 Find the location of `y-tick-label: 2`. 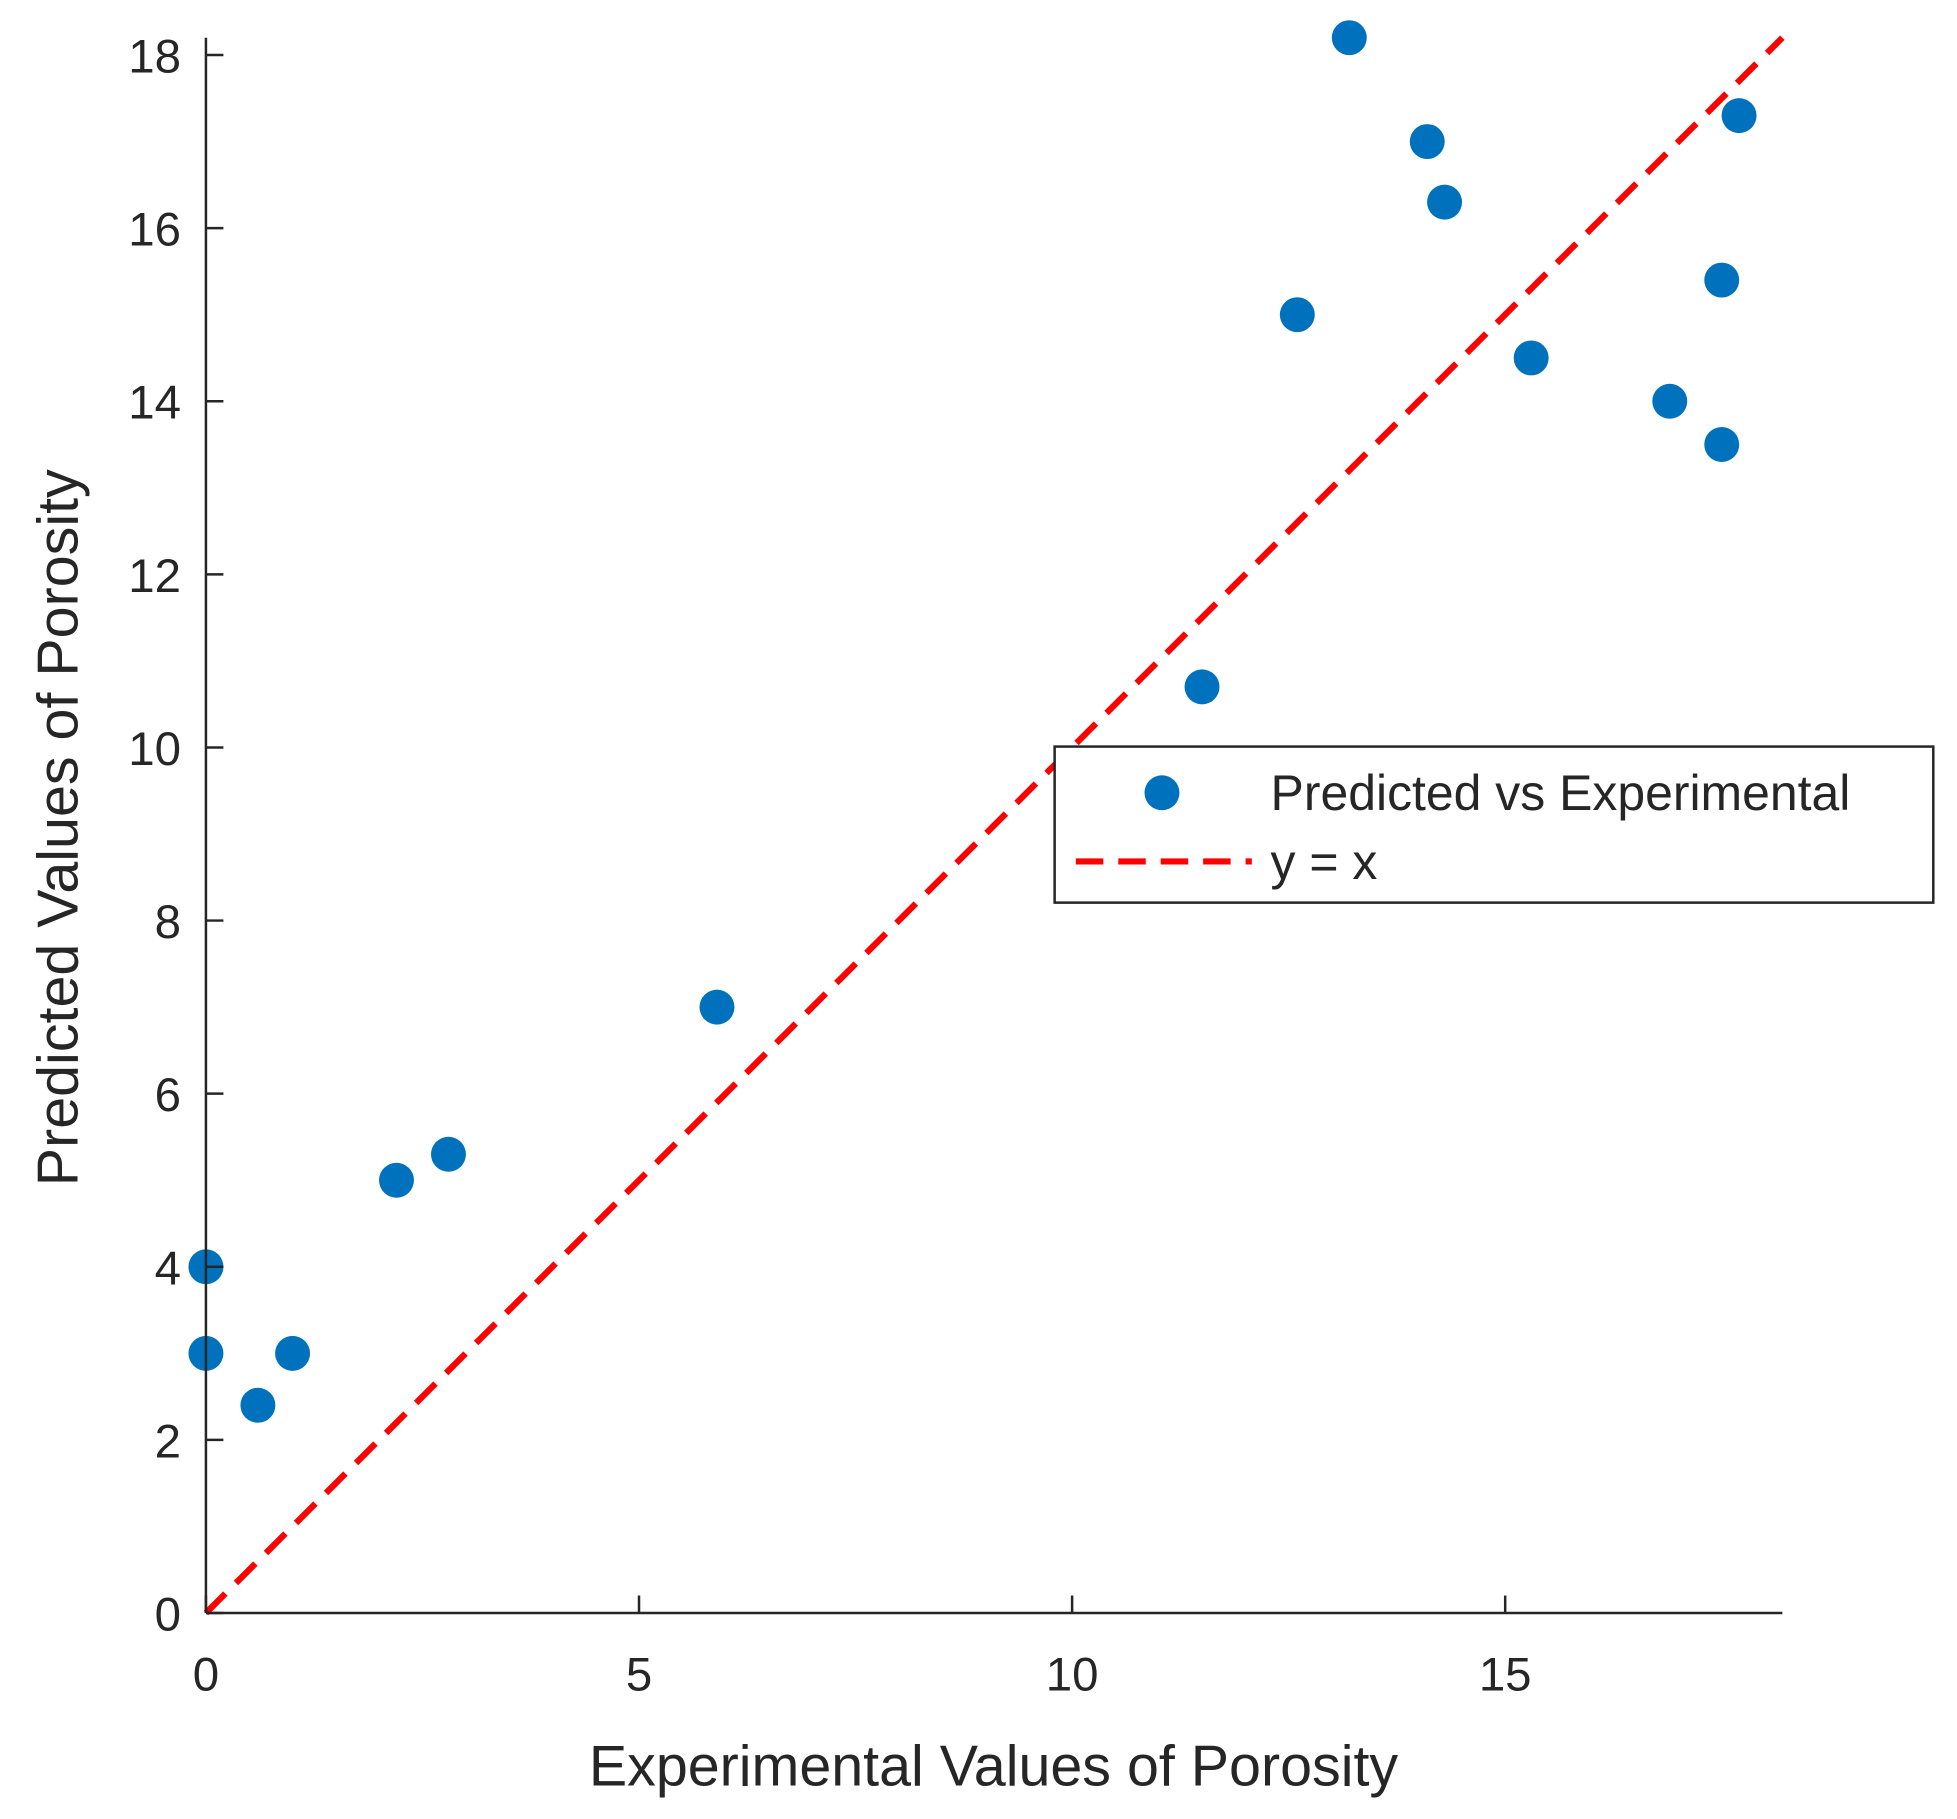

y-tick-label: 2 is located at coordinates (168, 1441).